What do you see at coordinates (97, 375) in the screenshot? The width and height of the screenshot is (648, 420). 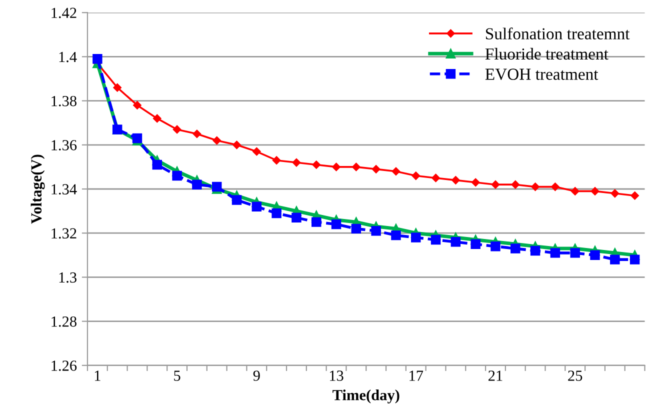 I see `x-tick-label: 1` at bounding box center [97, 375].